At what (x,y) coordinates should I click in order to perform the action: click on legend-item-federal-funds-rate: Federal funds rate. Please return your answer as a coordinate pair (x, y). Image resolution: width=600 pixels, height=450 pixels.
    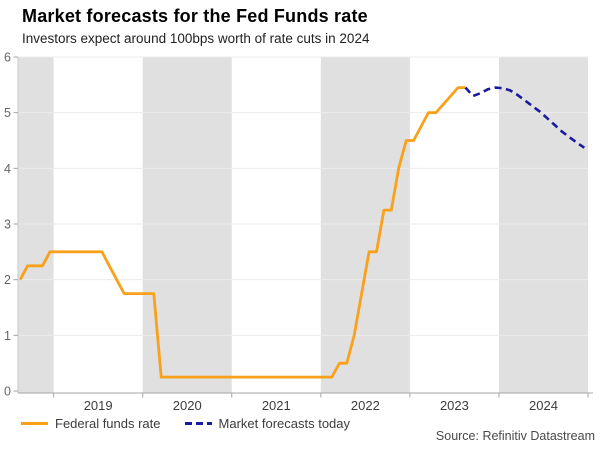
    Looking at the image, I should click on (91, 423).